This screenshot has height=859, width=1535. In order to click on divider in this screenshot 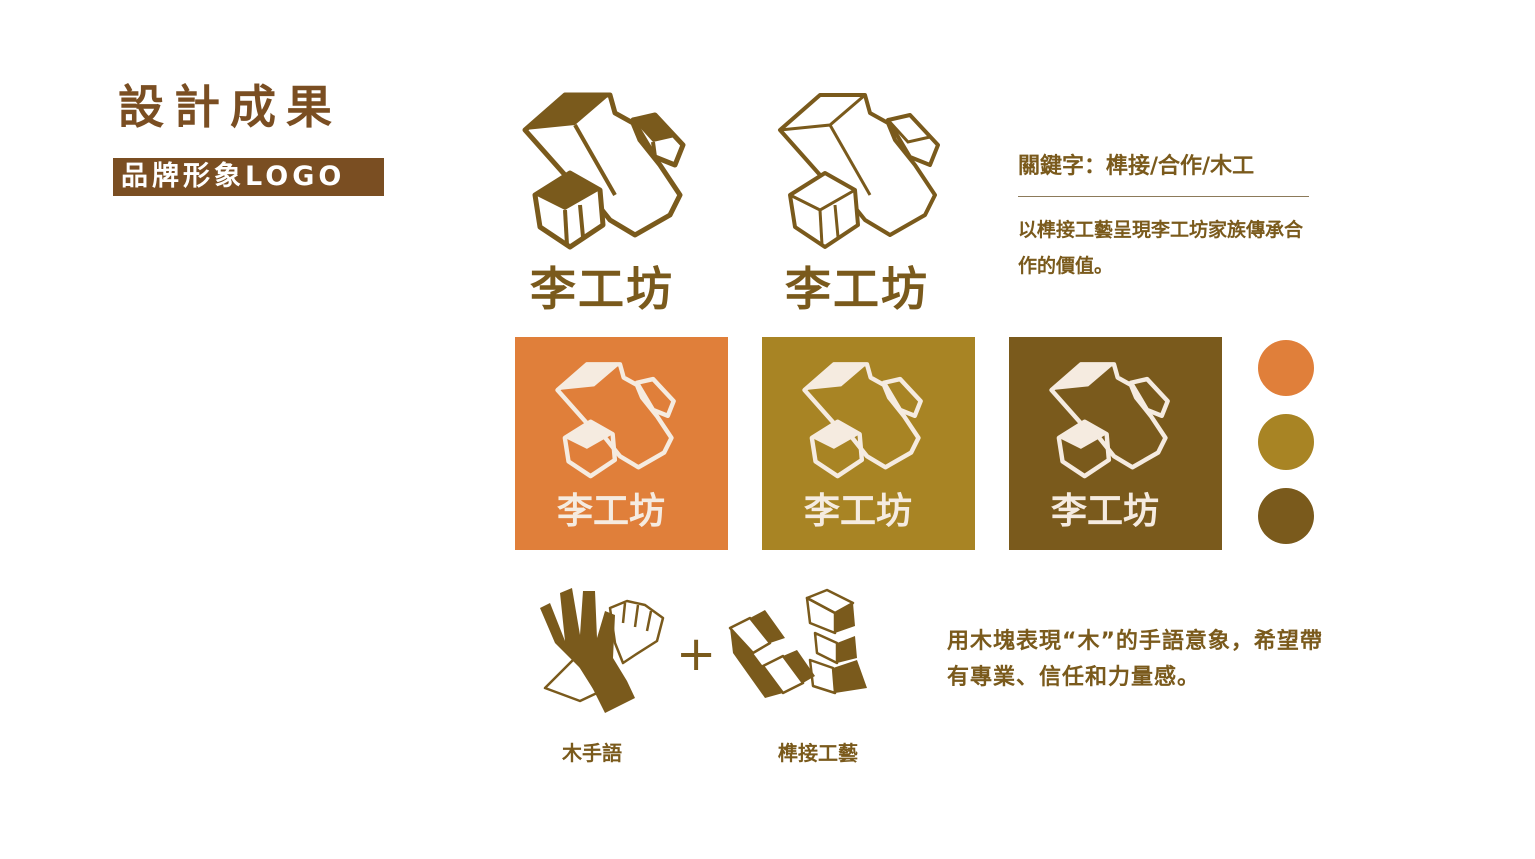, I will do `click(1163, 196)`.